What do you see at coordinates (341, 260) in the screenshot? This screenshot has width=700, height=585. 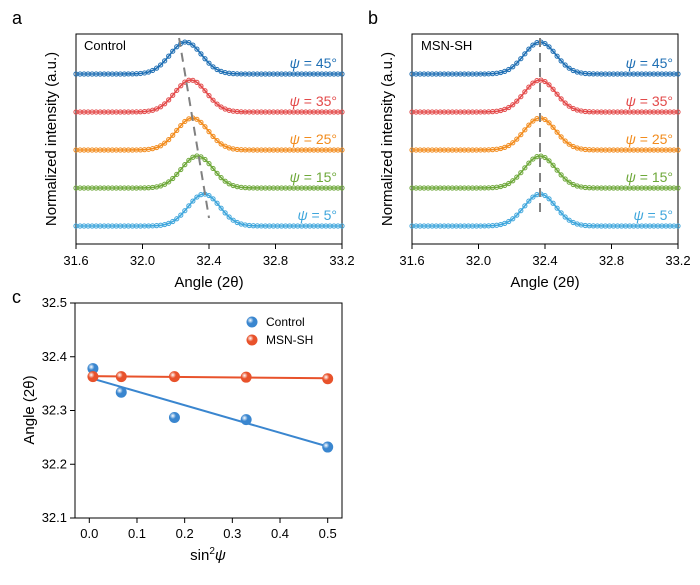 I see `panel-a-xtick-label: 33.2` at bounding box center [341, 260].